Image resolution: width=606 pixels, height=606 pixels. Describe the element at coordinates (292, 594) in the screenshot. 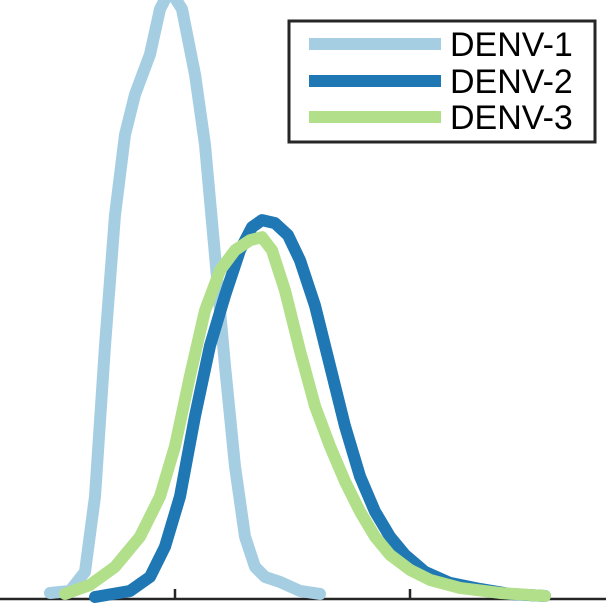

I see `x-axis-ticks` at that location.